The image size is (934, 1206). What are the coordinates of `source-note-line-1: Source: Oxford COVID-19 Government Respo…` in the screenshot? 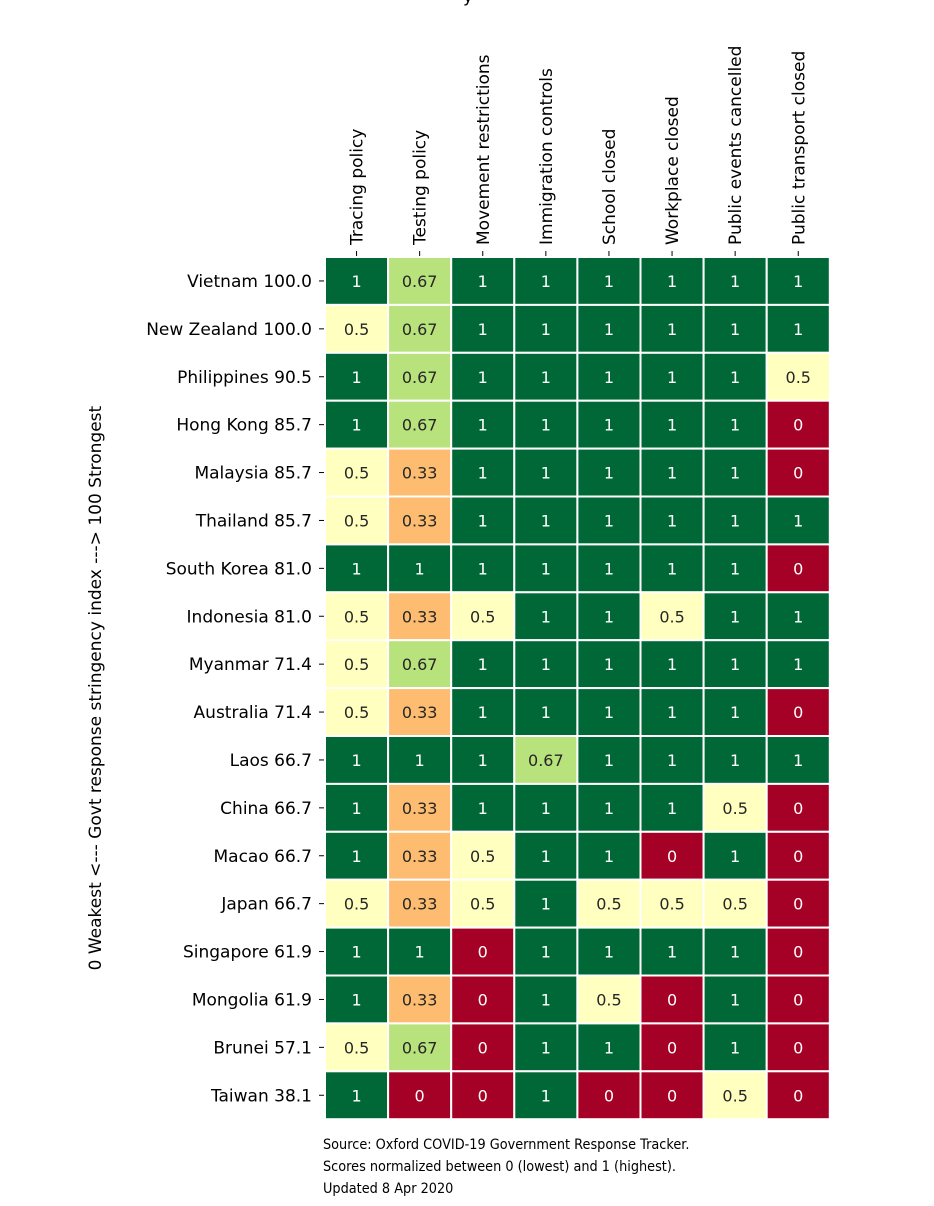 It's located at (506, 1145).